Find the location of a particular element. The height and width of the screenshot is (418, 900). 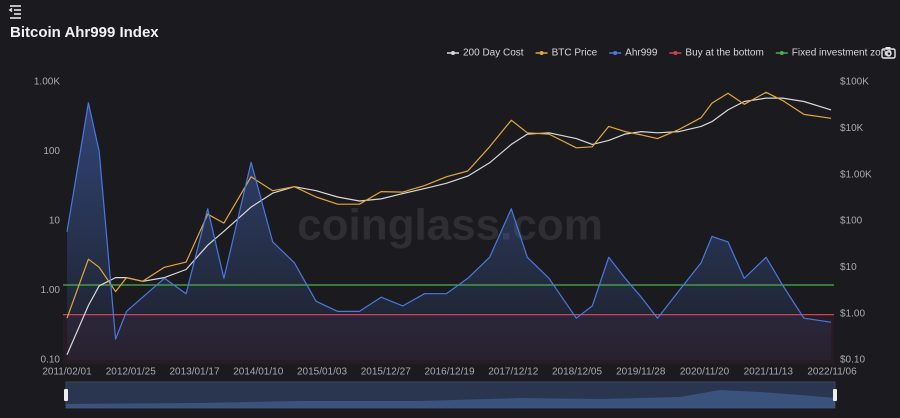

legend-item: Ahr999 is located at coordinates (633, 53).